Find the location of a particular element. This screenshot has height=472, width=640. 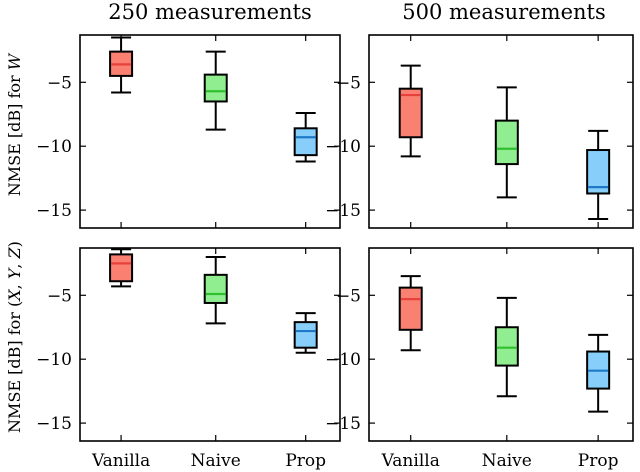

ylabel-xyz: NMSE [dB] for (X, Y, Z) is located at coordinates (14, 337).